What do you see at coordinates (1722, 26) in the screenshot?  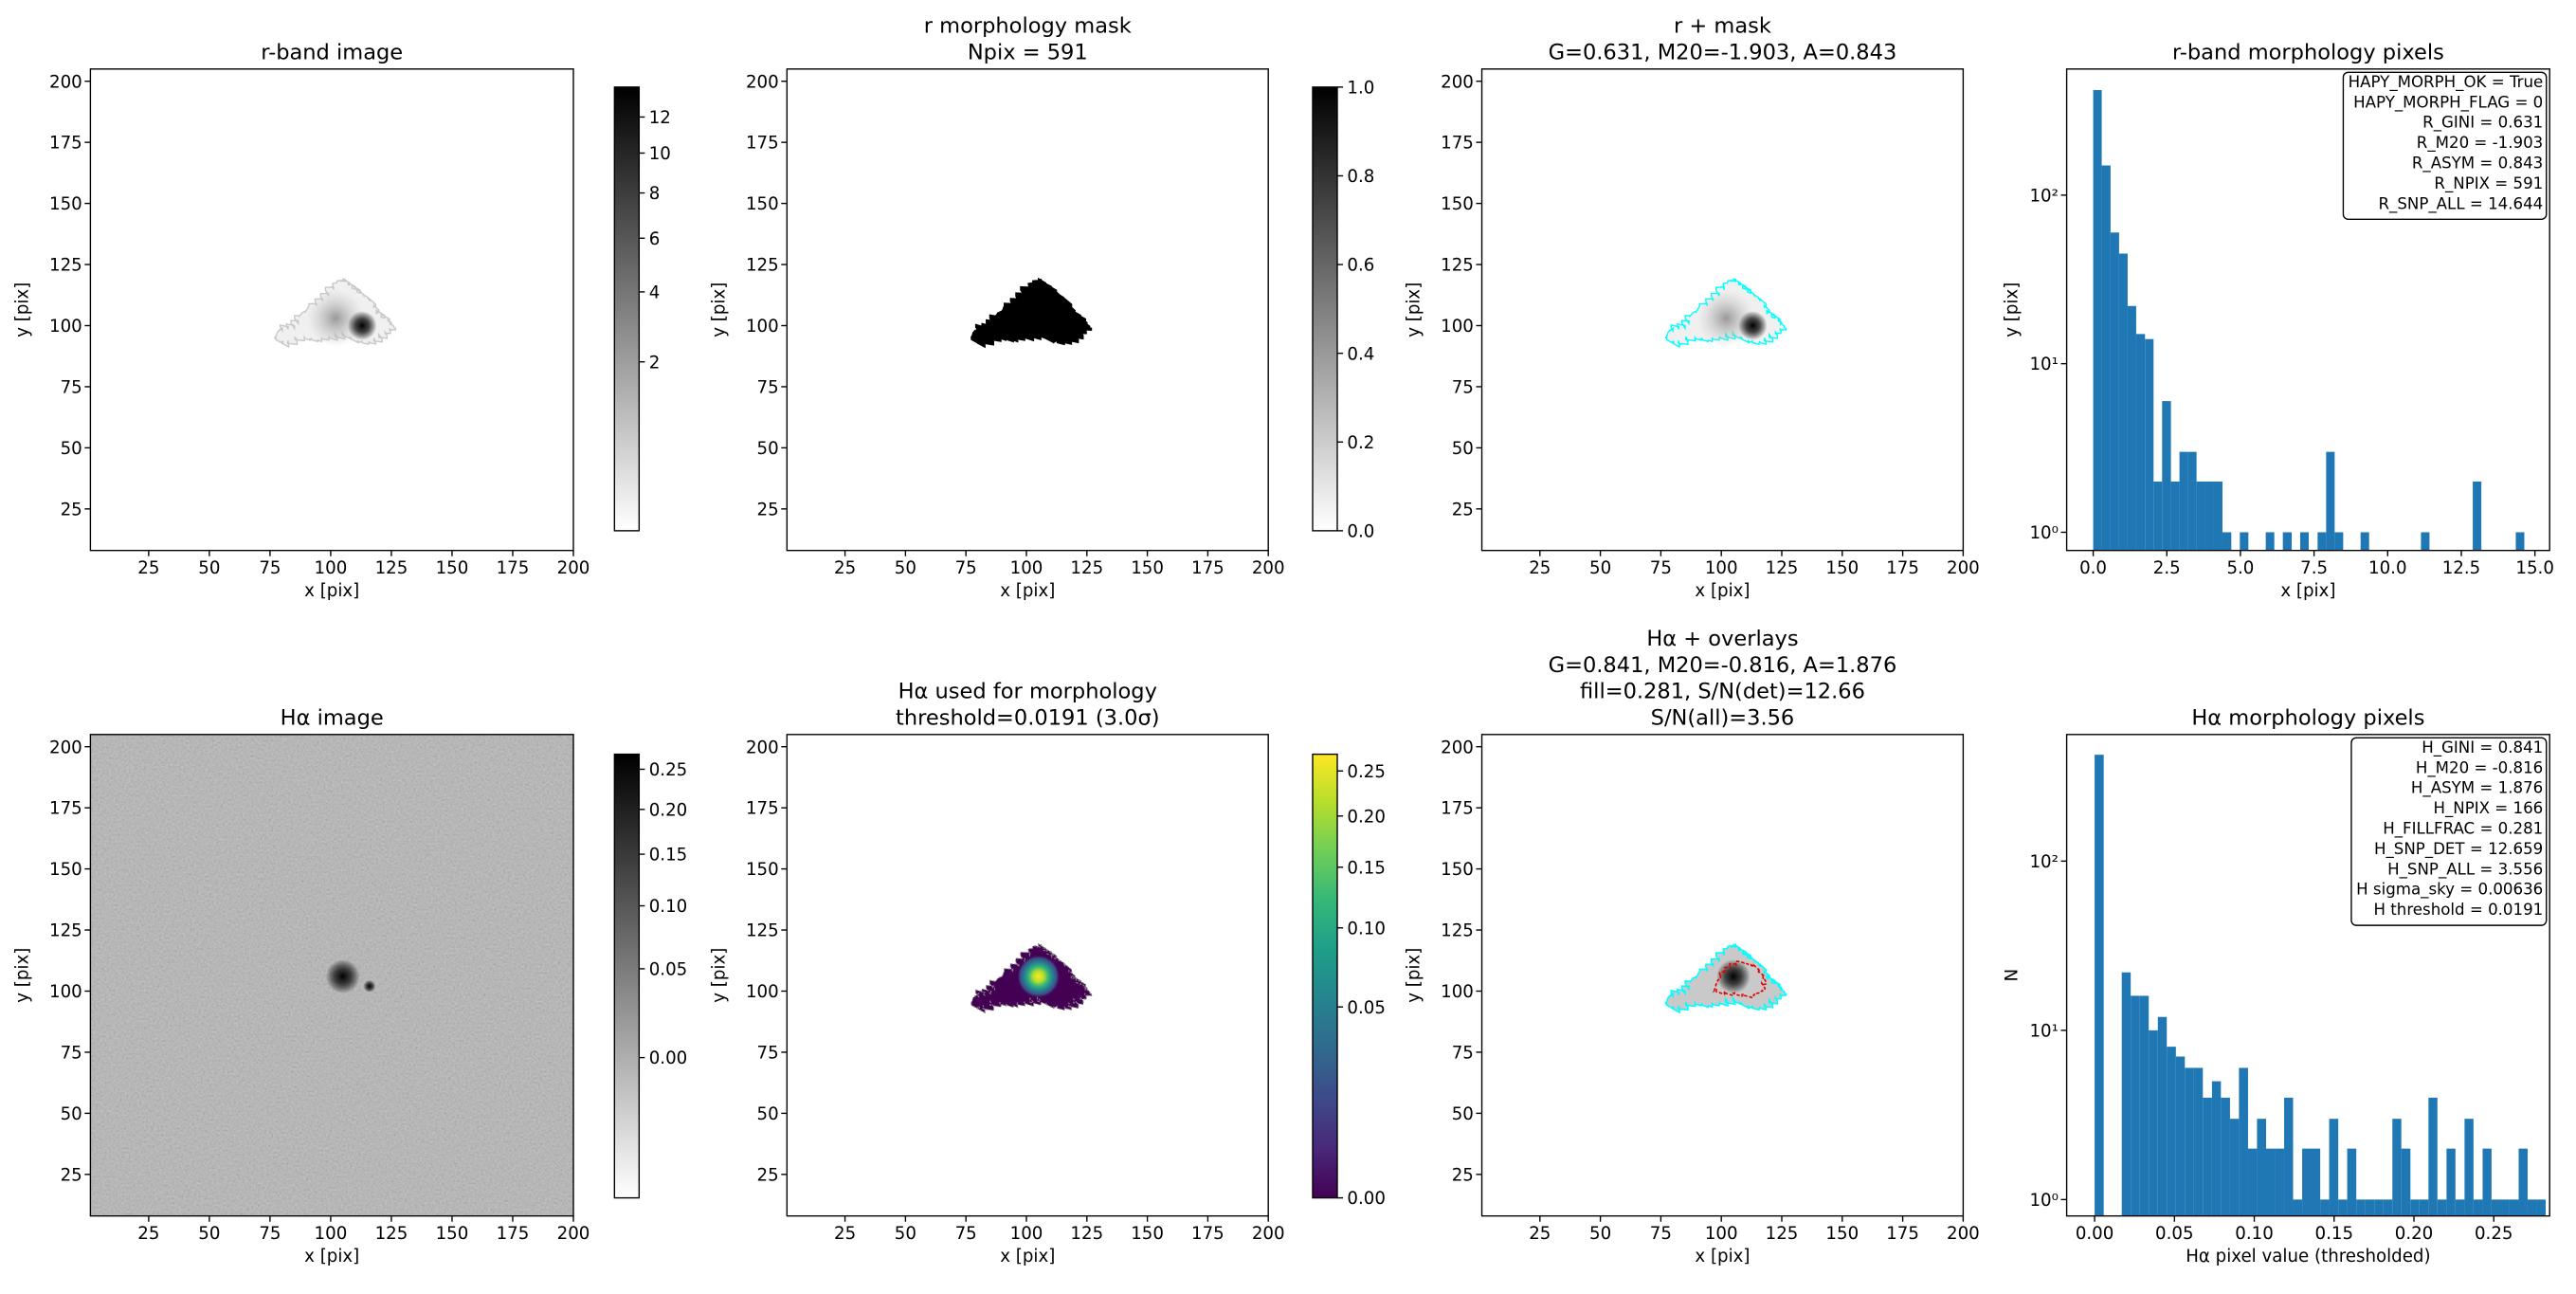 I see `panel-title: r + mask` at bounding box center [1722, 26].